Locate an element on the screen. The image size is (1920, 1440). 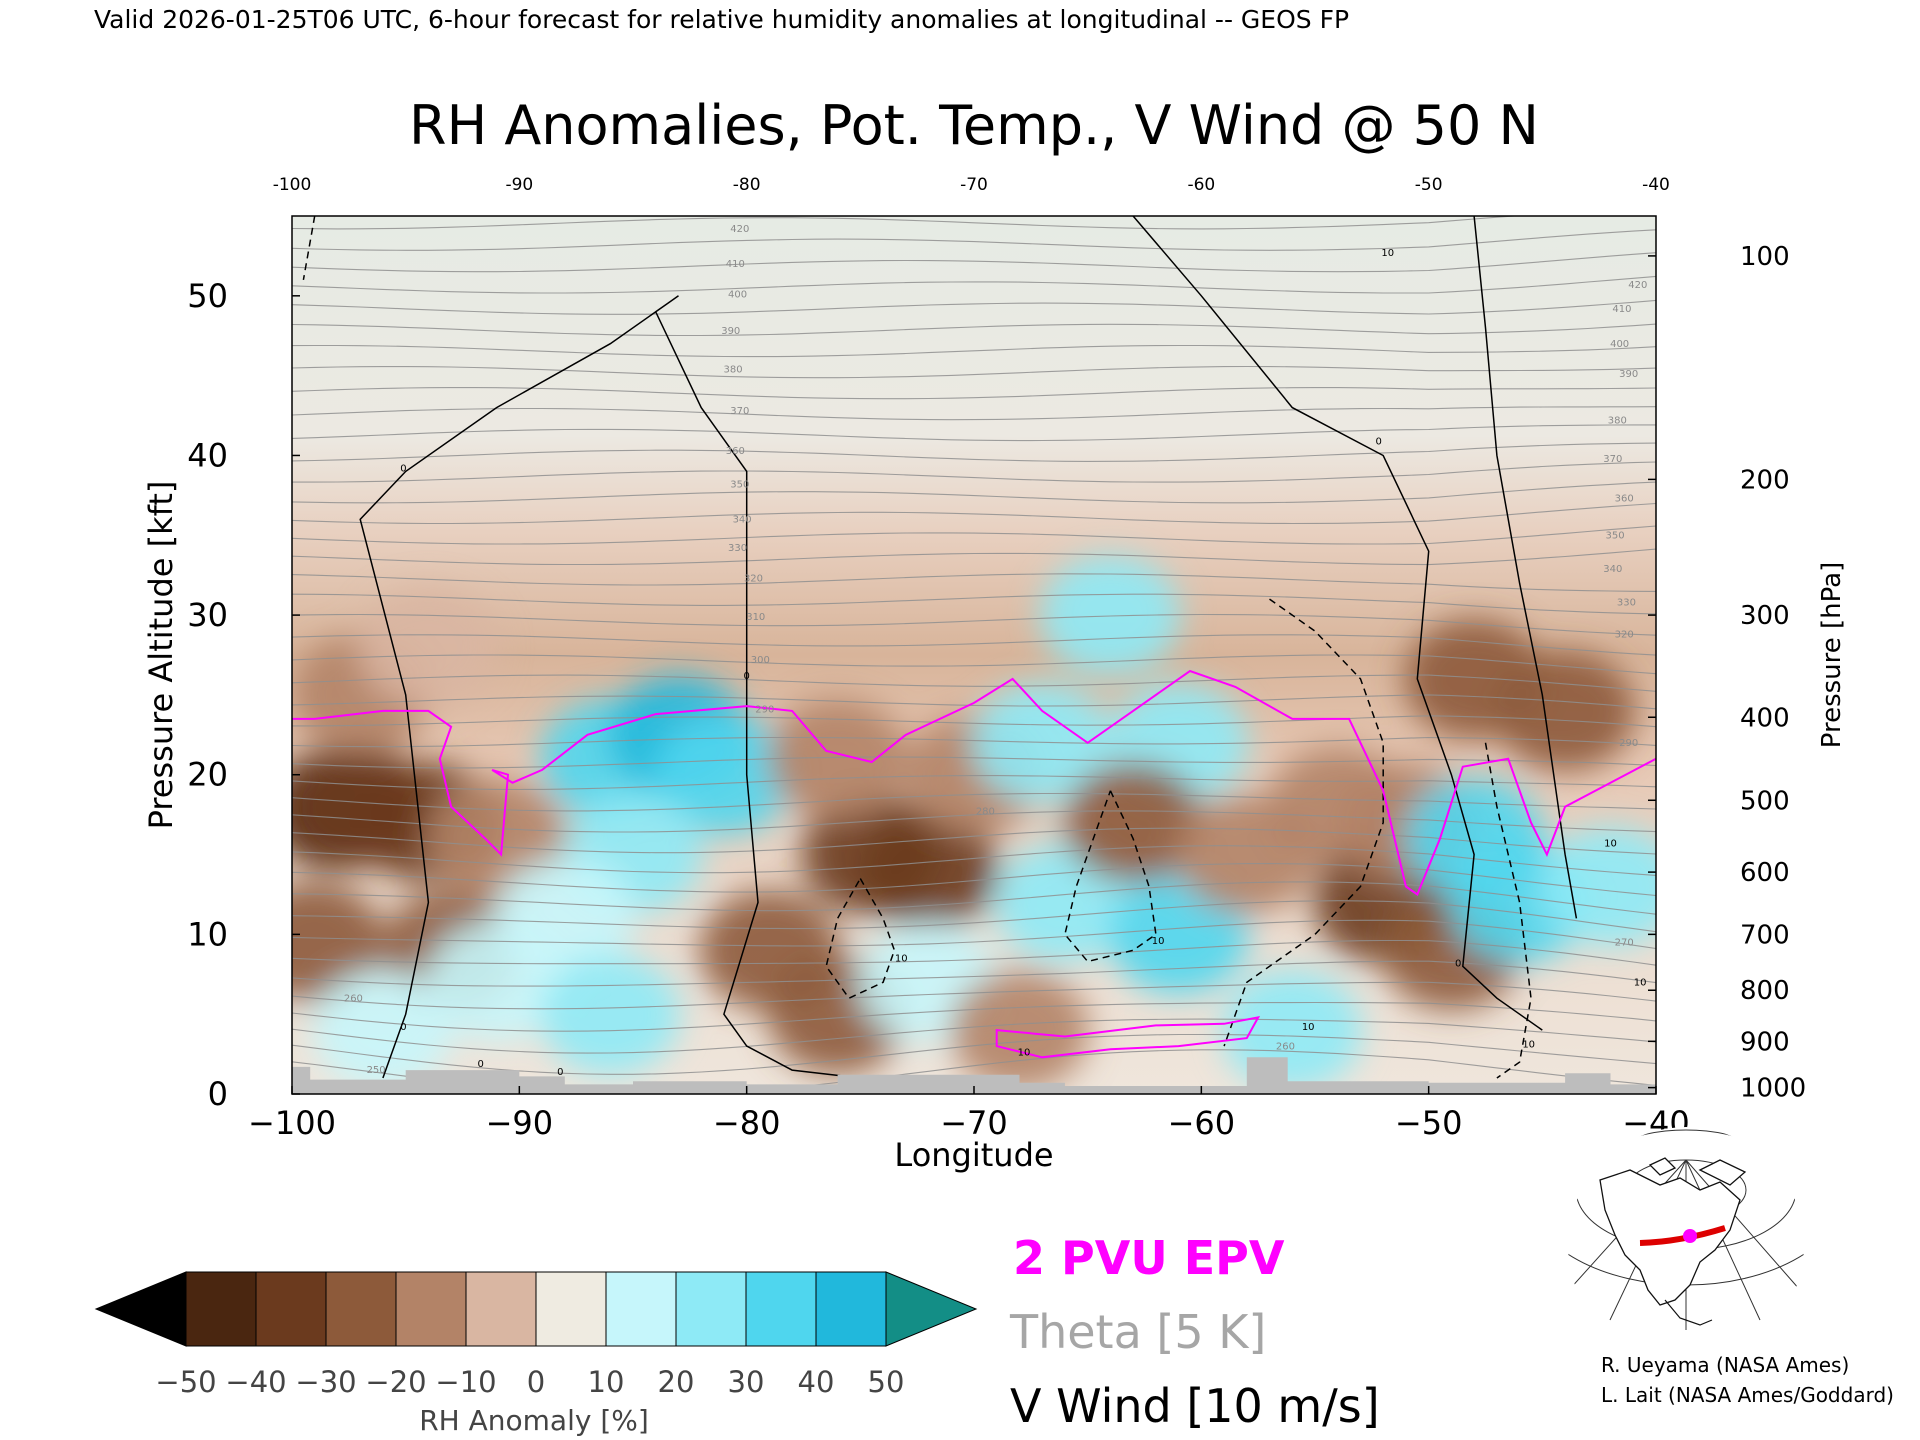
colorbar-tick-label: 10 is located at coordinates (606, 1382).